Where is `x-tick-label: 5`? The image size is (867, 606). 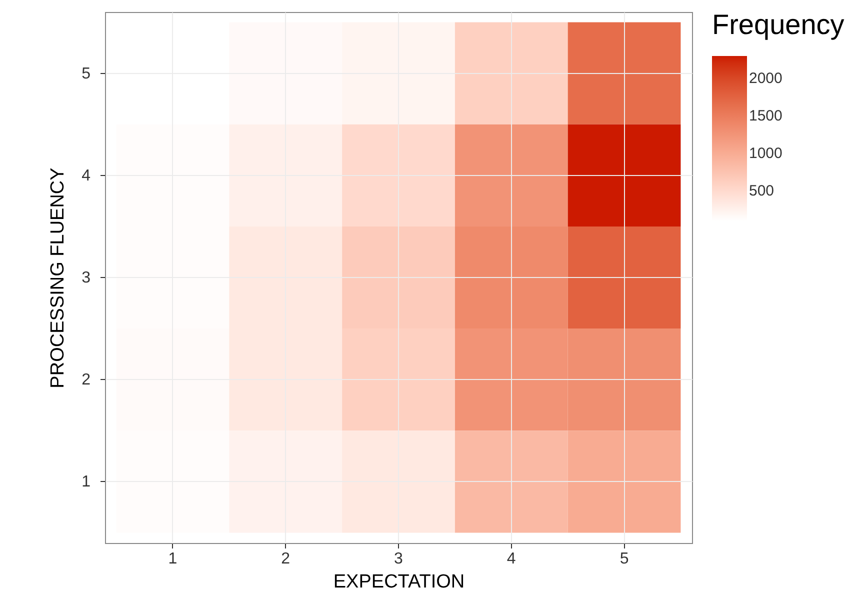
x-tick-label: 5 is located at coordinates (624, 559).